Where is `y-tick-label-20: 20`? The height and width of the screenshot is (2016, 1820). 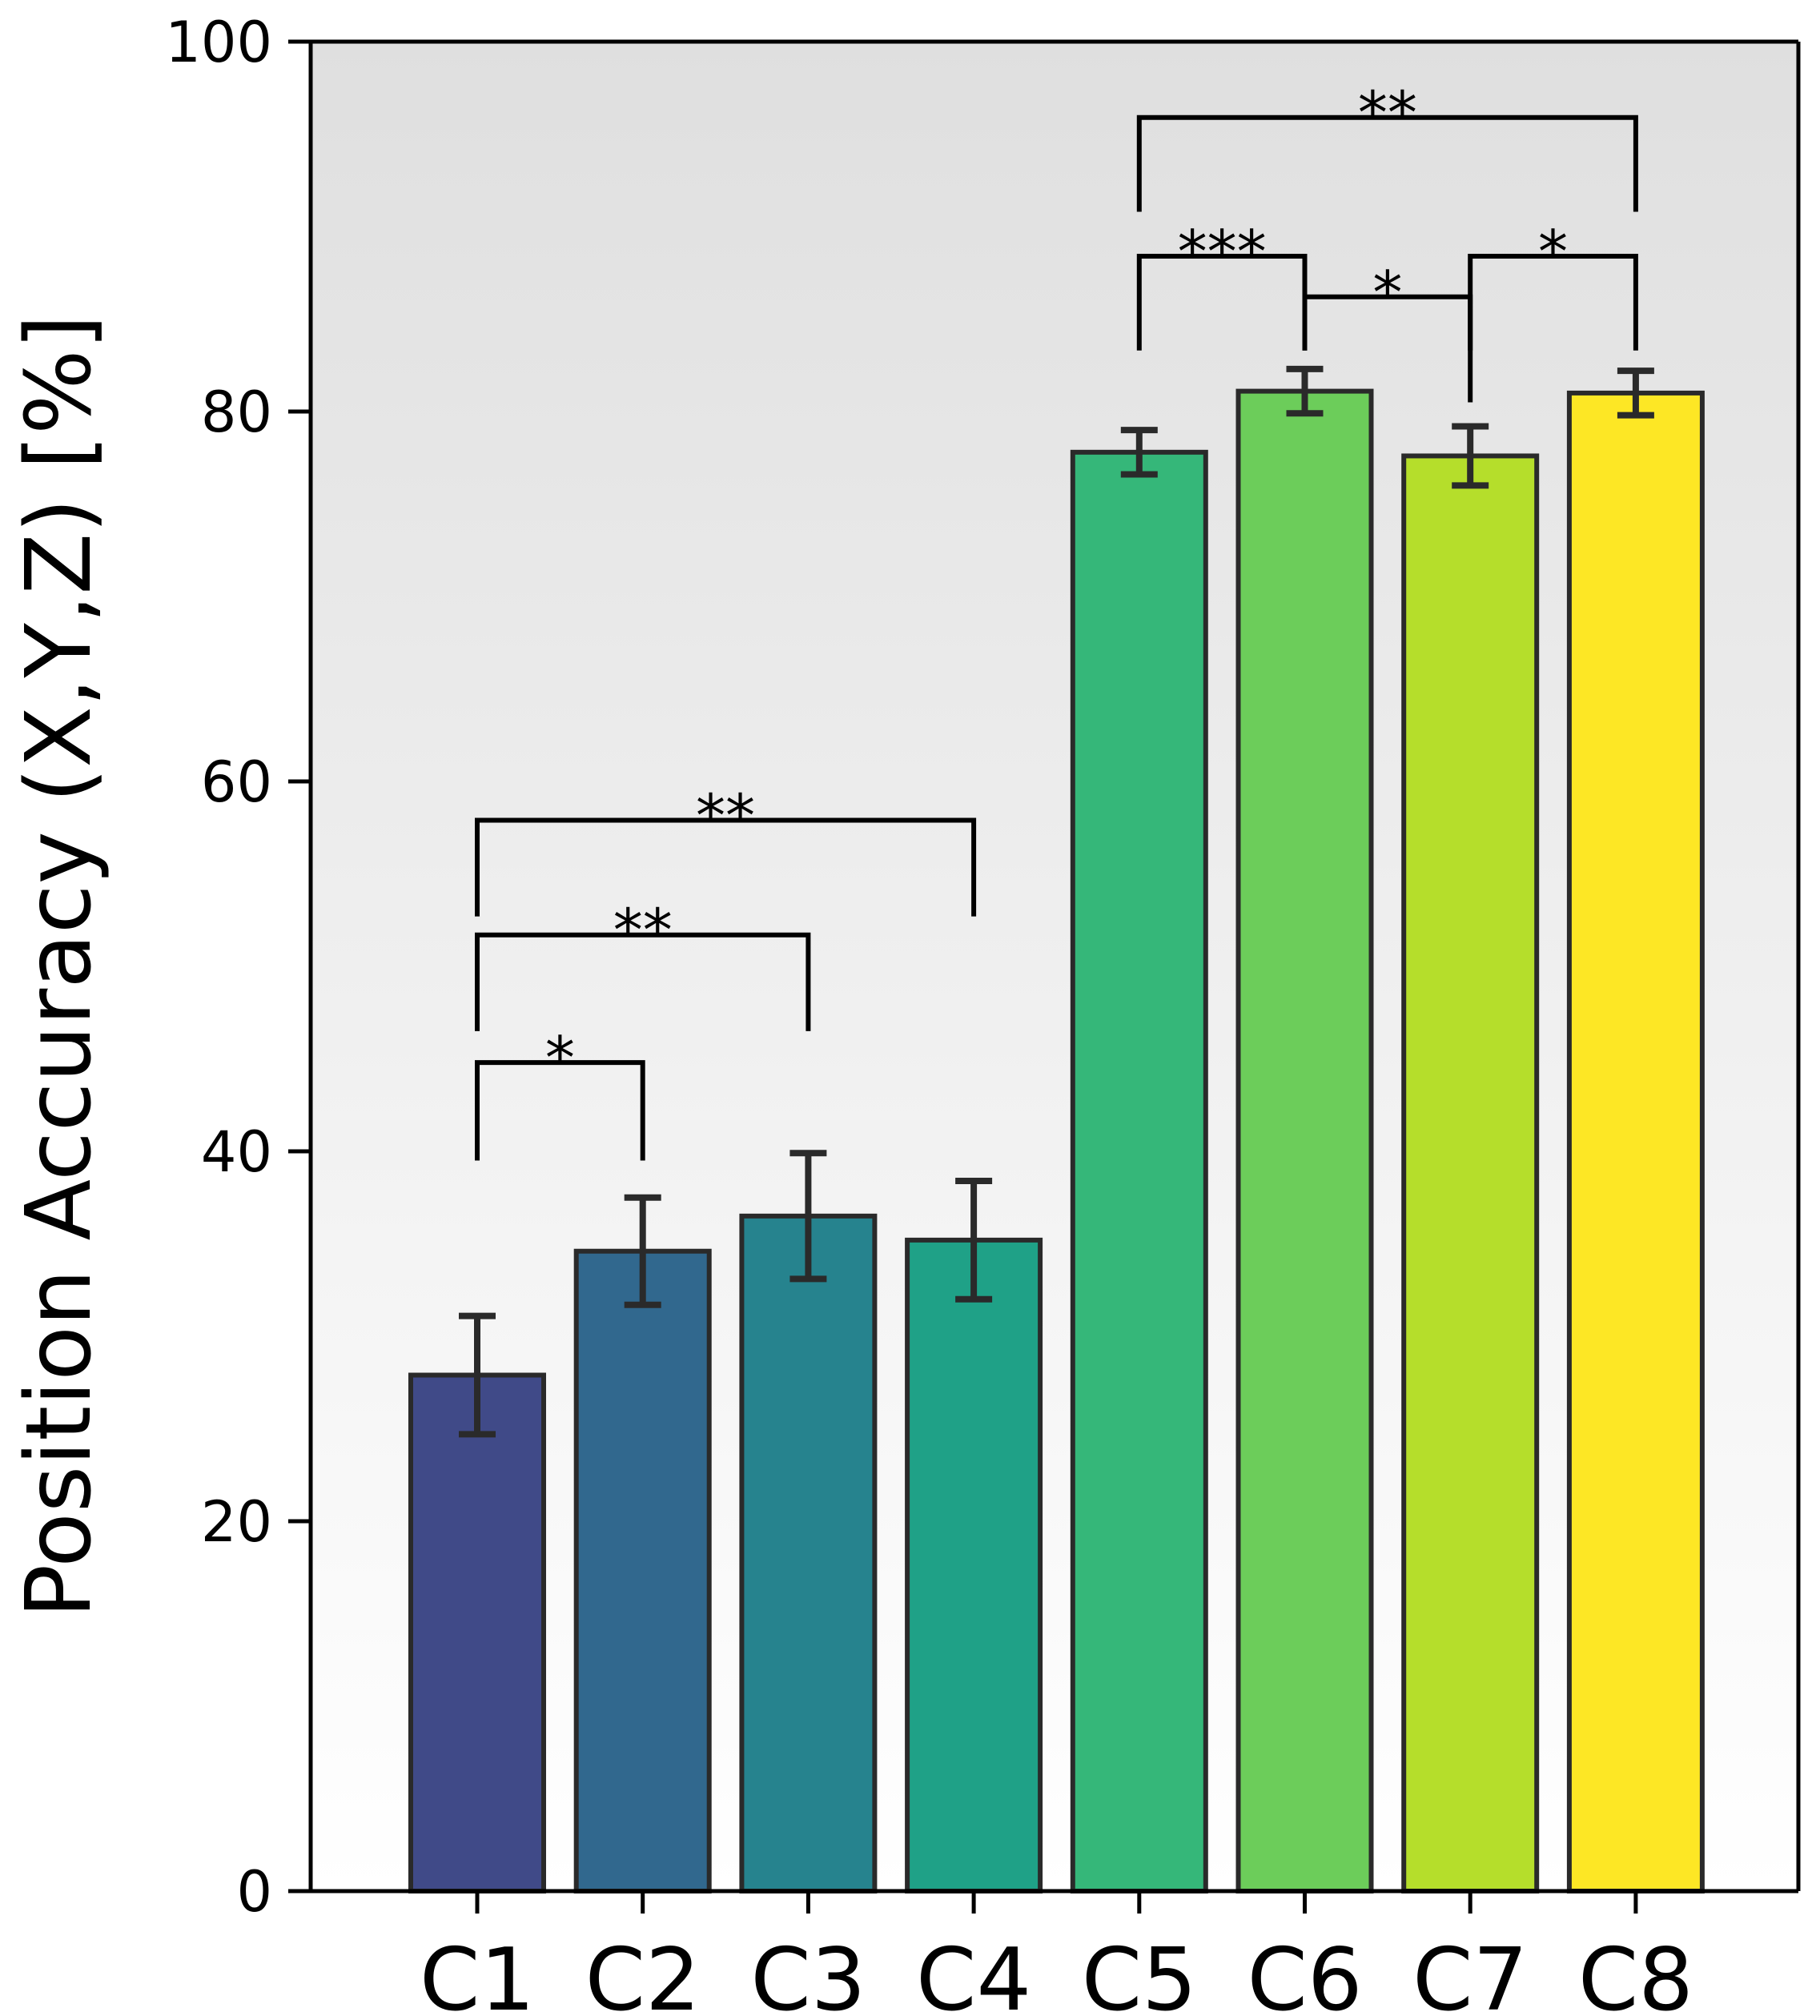 y-tick-label-20: 20 is located at coordinates (236, 1522).